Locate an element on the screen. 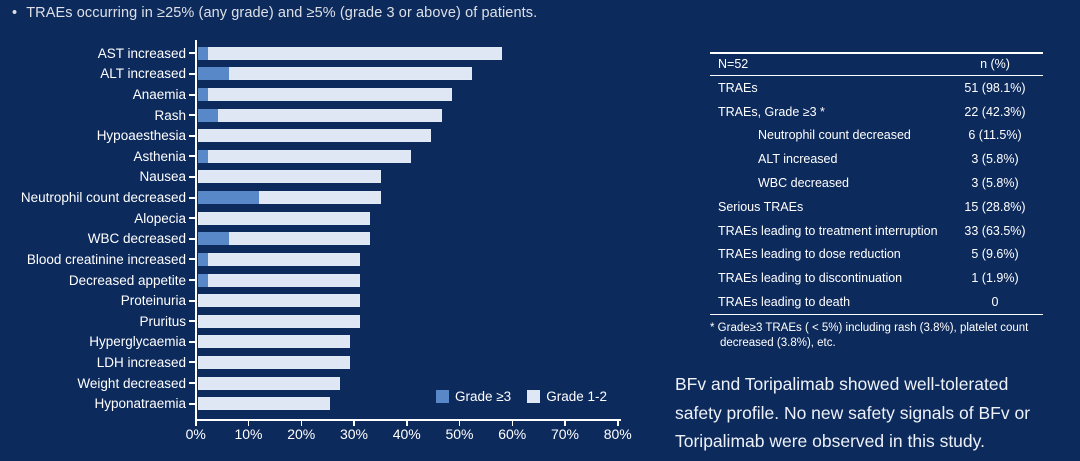 The image size is (1080, 461). bar-row: Neutrophil count decreased is located at coordinates (324, 197).